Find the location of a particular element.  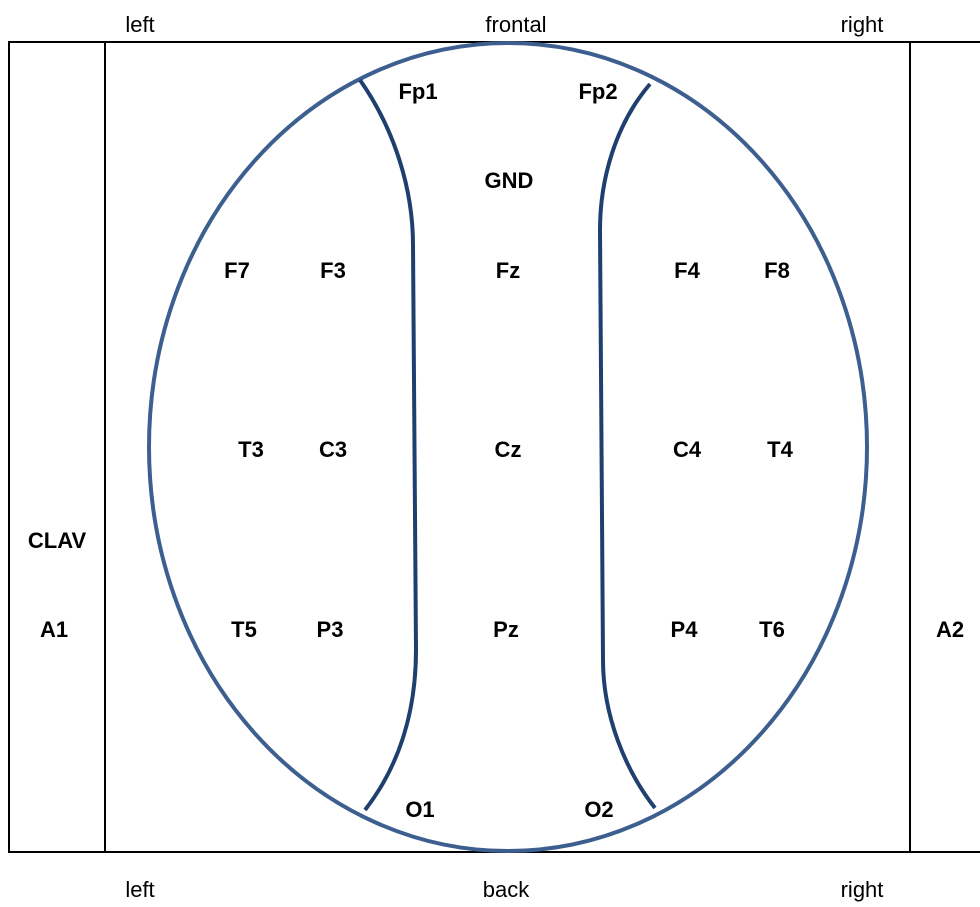

electrode-fz: Fz is located at coordinates (508, 270).